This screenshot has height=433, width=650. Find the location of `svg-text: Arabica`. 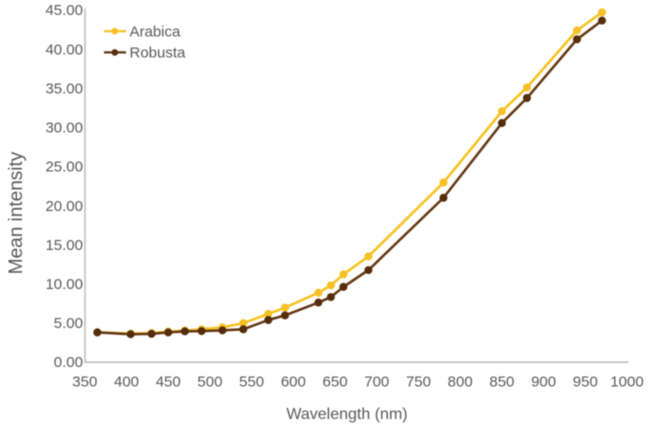

svg-text: Arabica is located at coordinates (156, 31).